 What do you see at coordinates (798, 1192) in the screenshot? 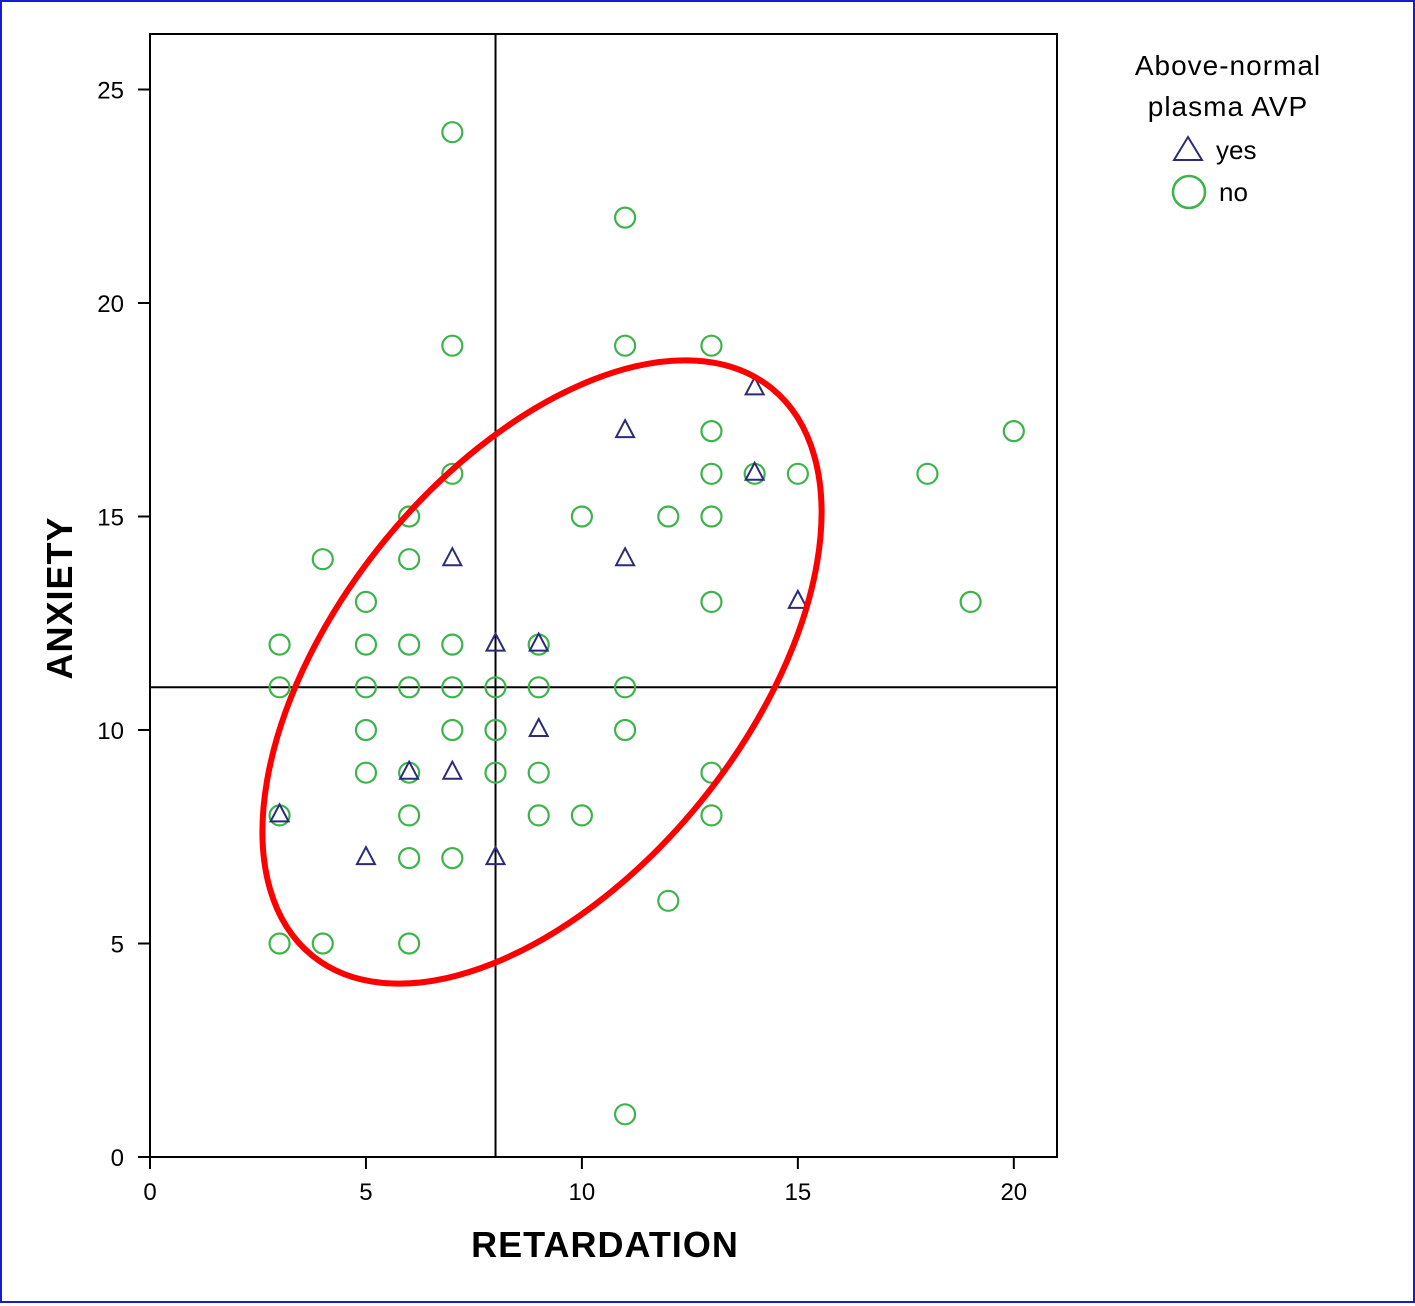
I see `x-tick-label: 15` at bounding box center [798, 1192].